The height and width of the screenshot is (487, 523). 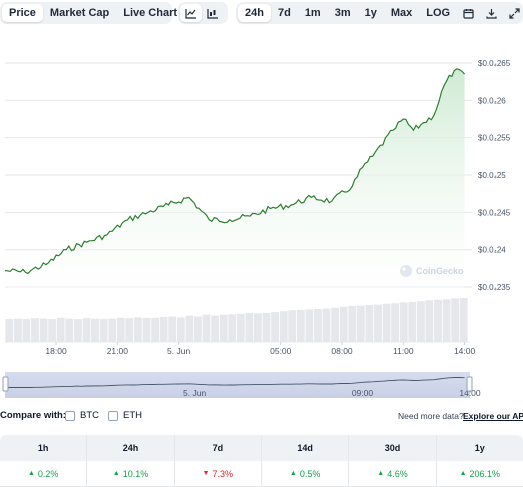 I want to click on performance-values-row: ▲ 0.2% ▲ 10.1% ▼ 7.3% ▲ 0.5% ▲ 4.6% ▲ 206.1%, so click(x=261, y=474).